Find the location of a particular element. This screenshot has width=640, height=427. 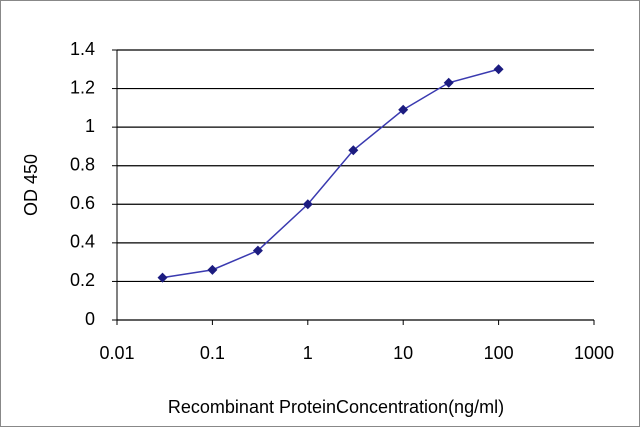

x-tick-label: 0.1 is located at coordinates (212, 353).